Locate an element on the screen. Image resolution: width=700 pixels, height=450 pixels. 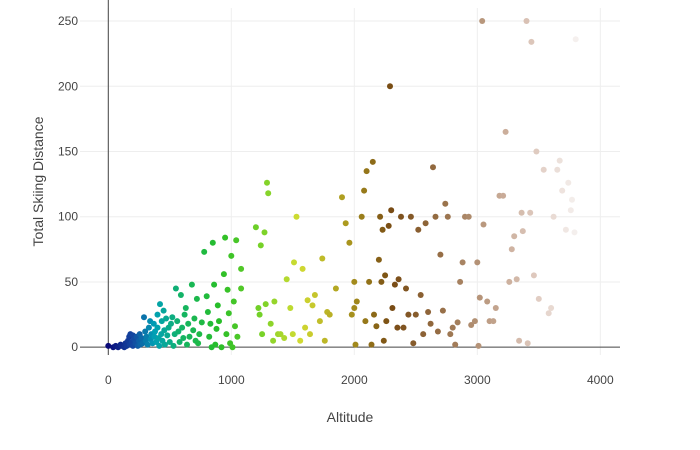
y-tick-label: 200 is located at coordinates (68, 86).